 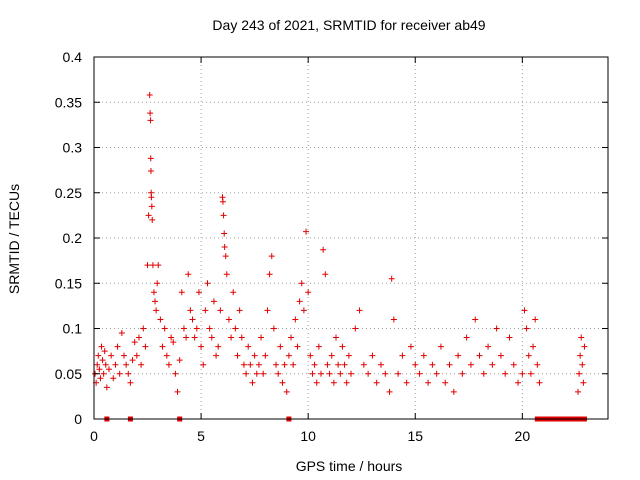 What do you see at coordinates (68, 283) in the screenshot?
I see `y-tick-label: 0.15` at bounding box center [68, 283].